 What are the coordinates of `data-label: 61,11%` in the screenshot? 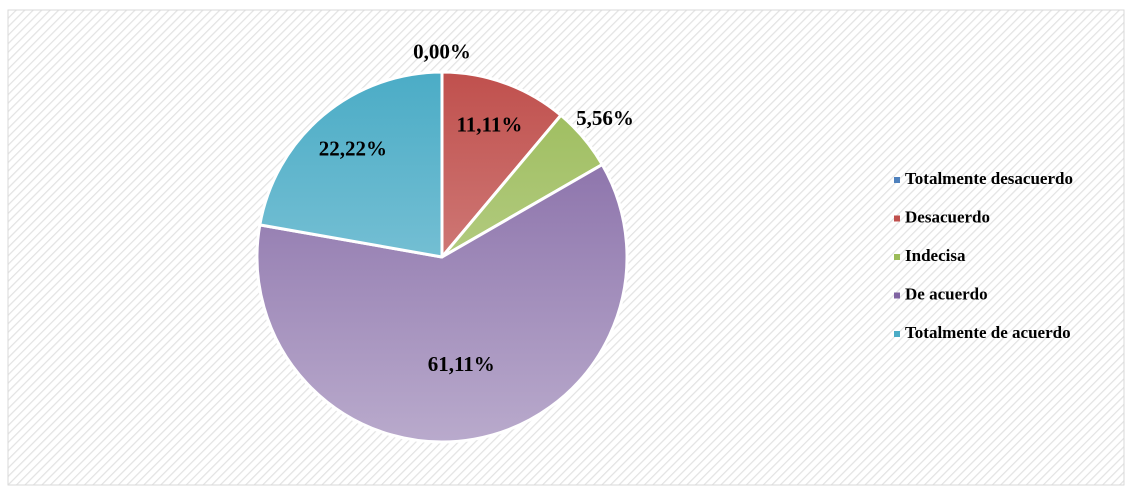 It's located at (461, 364).